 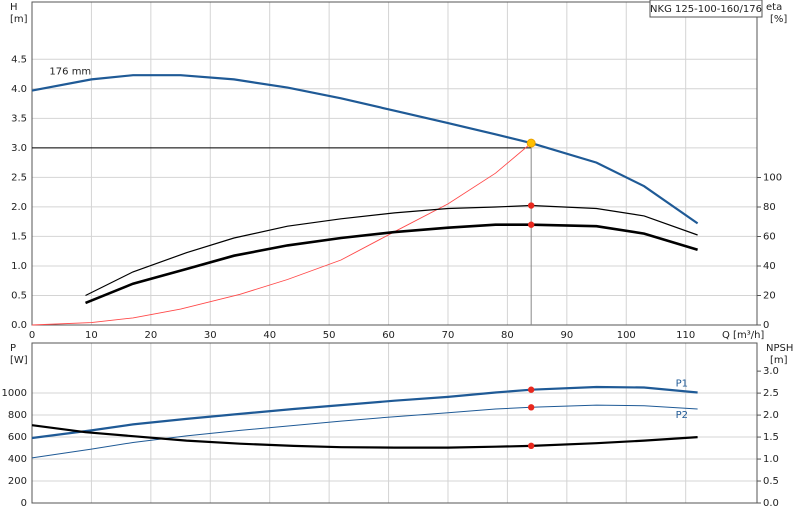 I want to click on y2-tick-label: 1.5, so click(x=771, y=437).